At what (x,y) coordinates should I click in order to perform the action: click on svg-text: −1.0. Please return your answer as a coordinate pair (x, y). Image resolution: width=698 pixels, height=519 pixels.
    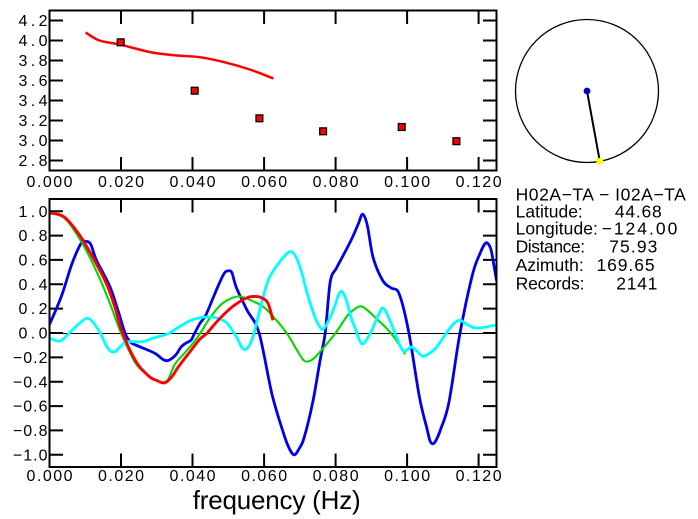
    Looking at the image, I should click on (30, 455).